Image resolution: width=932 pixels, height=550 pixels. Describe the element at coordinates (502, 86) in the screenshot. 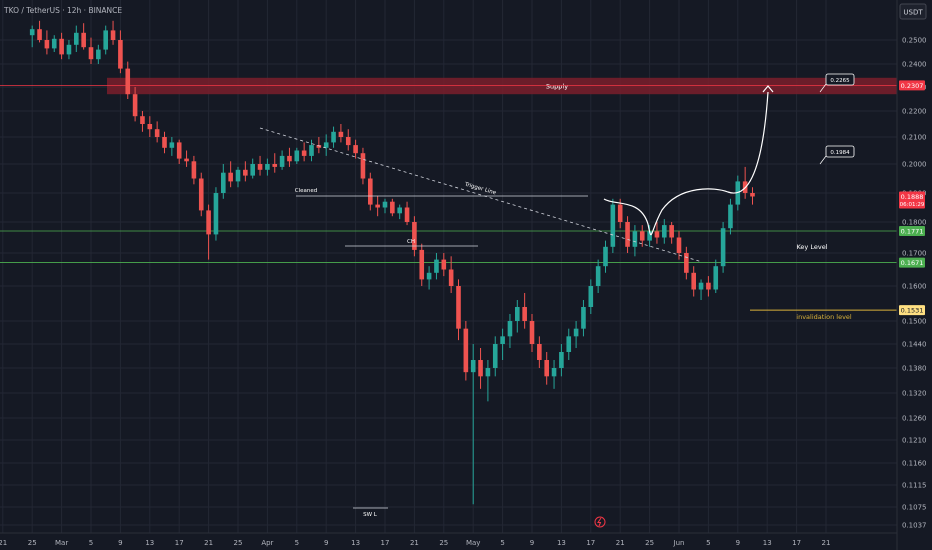

I see `supply-zone` at that location.